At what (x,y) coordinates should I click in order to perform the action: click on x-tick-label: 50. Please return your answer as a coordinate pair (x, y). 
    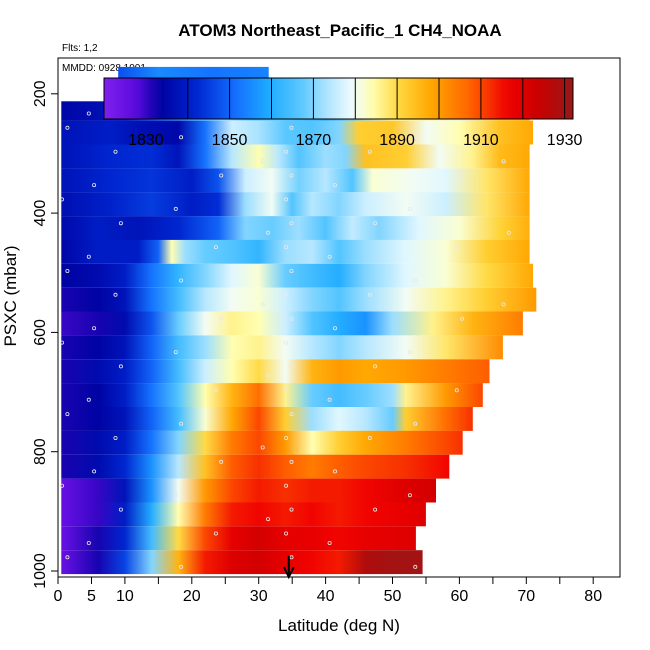
    Looking at the image, I should click on (393, 596).